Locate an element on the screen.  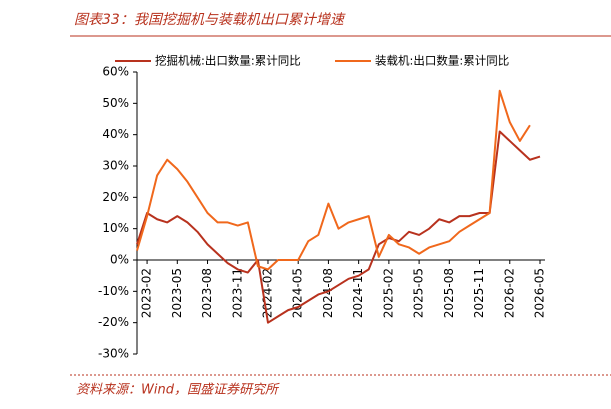
x-tick-label: 2026-05 is located at coordinates (540, 293).